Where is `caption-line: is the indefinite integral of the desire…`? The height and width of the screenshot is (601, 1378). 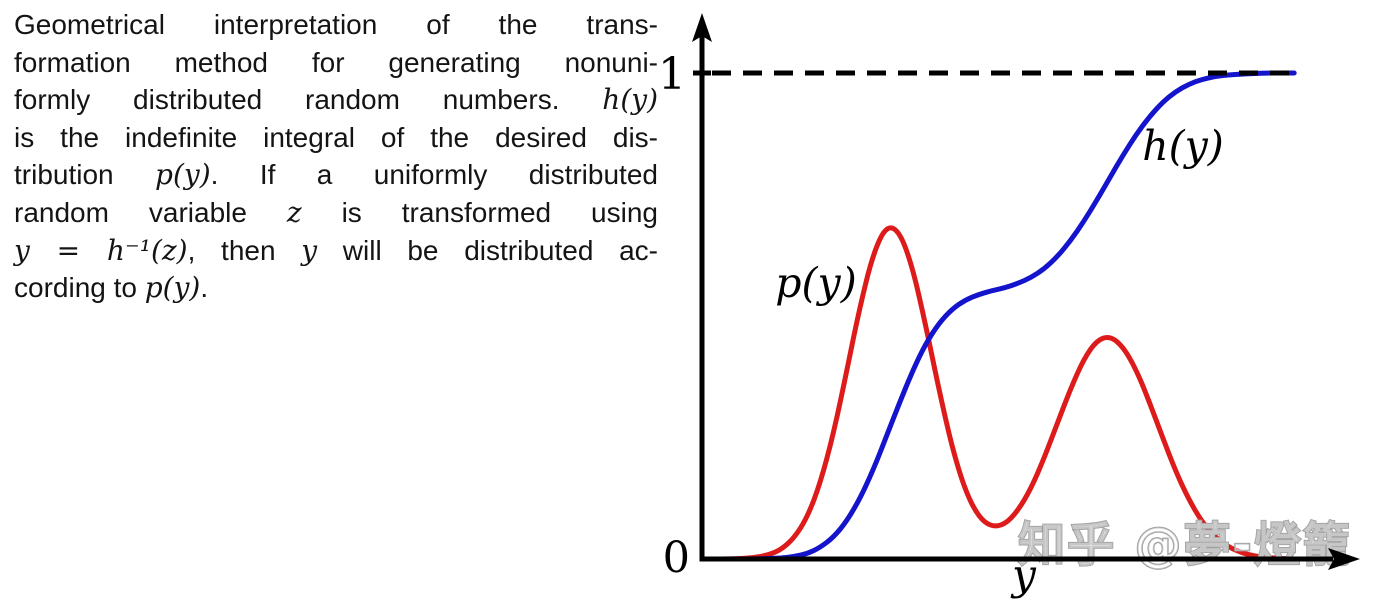 caption-line: is the indefinite integral of the desire… is located at coordinates (336, 138).